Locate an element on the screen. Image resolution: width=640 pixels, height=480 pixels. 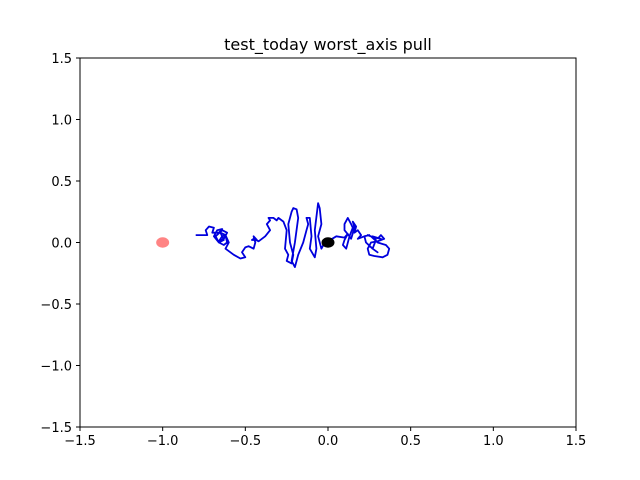
x-axis: −1.5 −1.0 −0.5 0.0 0.5 1.0 1.5 is located at coordinates (325, 438).